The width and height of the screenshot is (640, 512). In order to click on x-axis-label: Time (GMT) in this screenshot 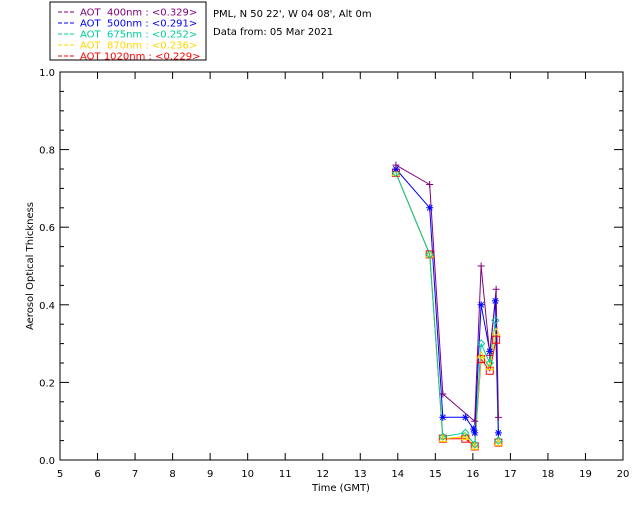, I will do `click(340, 488)`.